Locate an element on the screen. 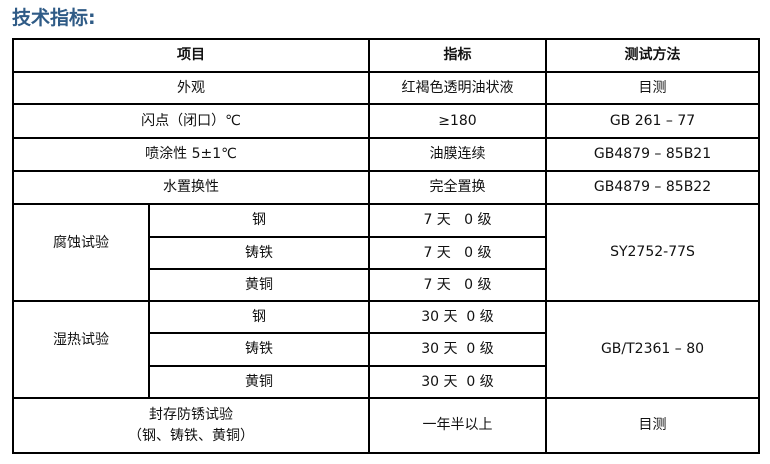 The height and width of the screenshot is (464, 770). method-cell: GB4879 – 85B21 is located at coordinates (652, 154).